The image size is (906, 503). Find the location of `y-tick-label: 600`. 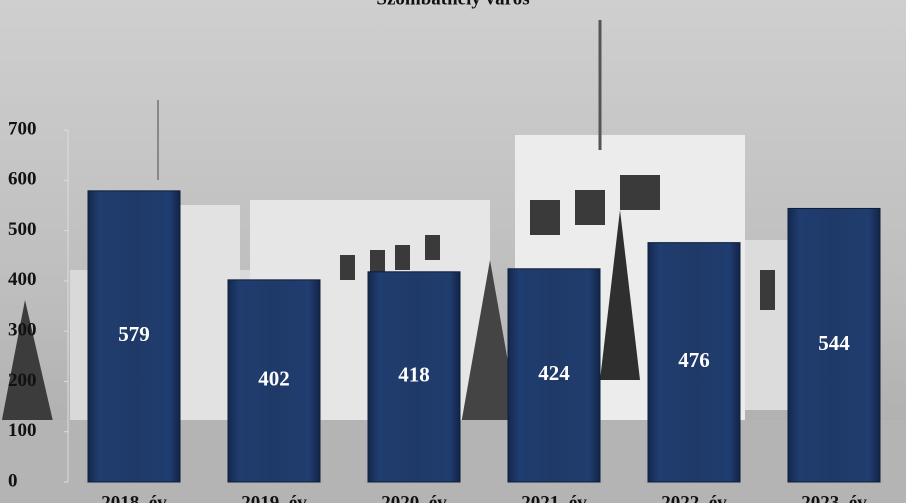

y-tick-label: 600 is located at coordinates (22, 179).